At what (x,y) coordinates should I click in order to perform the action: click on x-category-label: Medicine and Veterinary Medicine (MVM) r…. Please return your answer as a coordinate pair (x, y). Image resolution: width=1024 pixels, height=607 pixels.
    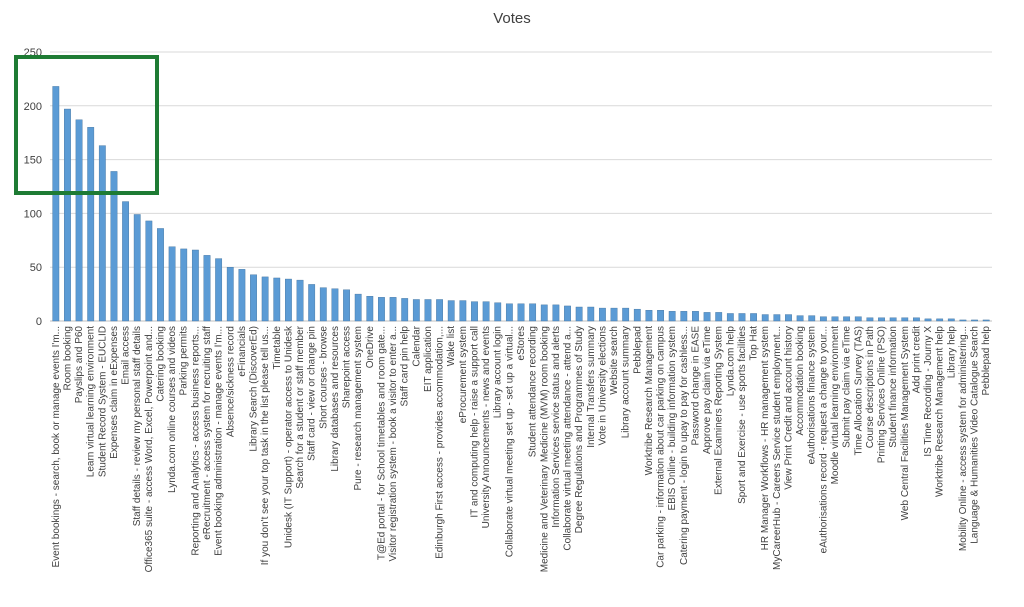
    Looking at the image, I should click on (544, 449).